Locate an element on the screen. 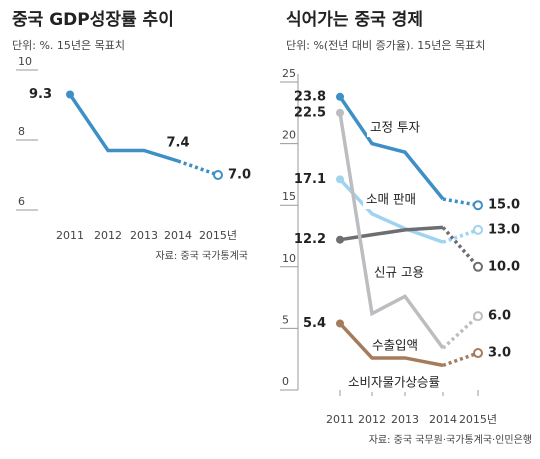 The width and height of the screenshot is (540, 459). data-label: 7.0 is located at coordinates (239, 175).